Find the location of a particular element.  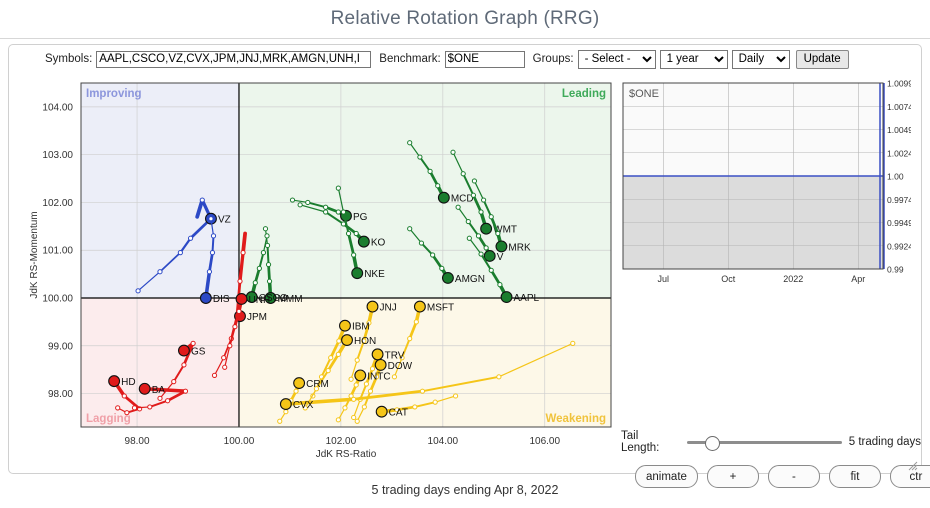

series-label-MSFT: MSFT is located at coordinates (440, 308).